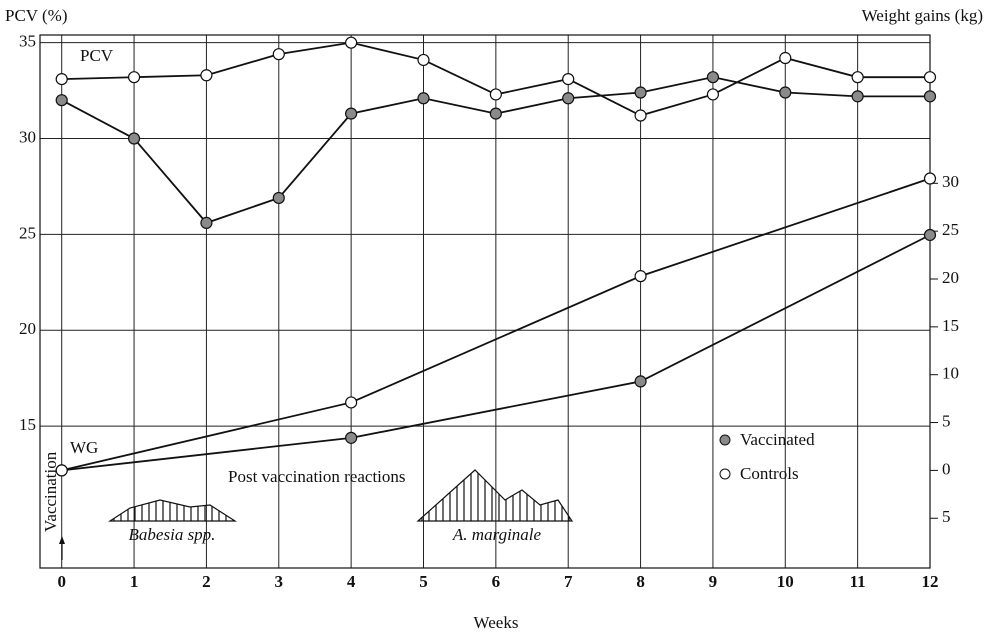 The height and width of the screenshot is (636, 985). Describe the element at coordinates (495, 495) in the screenshot. I see `reaction-marginale` at that location.